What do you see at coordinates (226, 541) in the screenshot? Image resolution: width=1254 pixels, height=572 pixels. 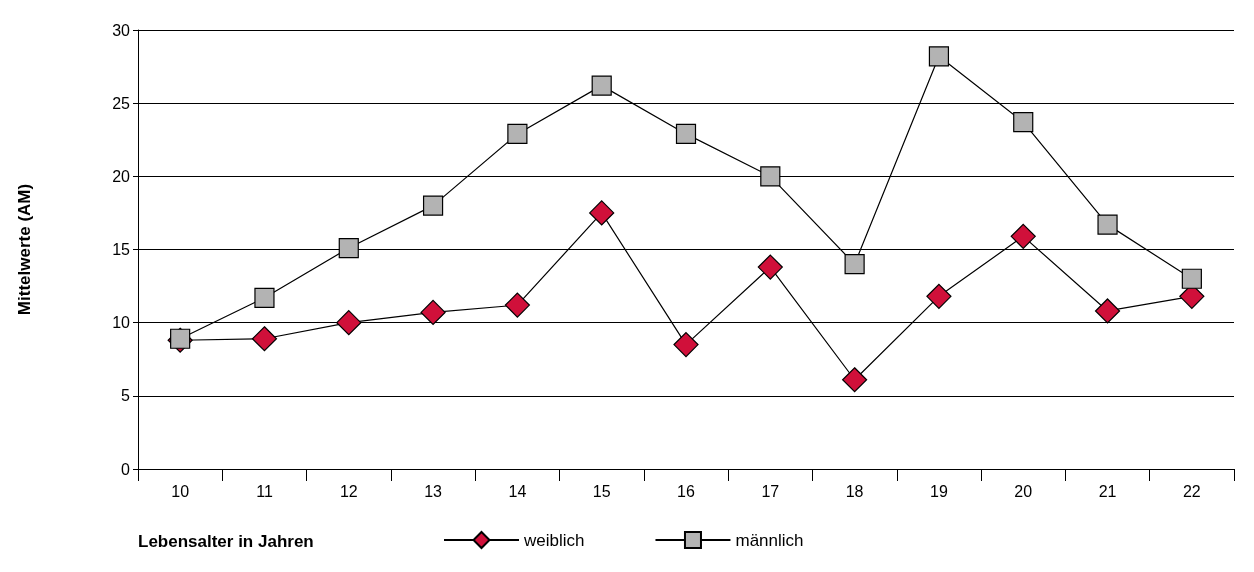 I see `x-axis-title: Lebensalter in Jahren` at bounding box center [226, 541].